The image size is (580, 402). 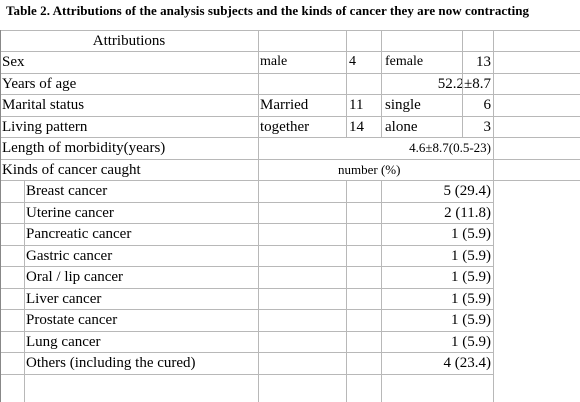 I want to click on attributions-header: Attributions, so click(x=129, y=41).